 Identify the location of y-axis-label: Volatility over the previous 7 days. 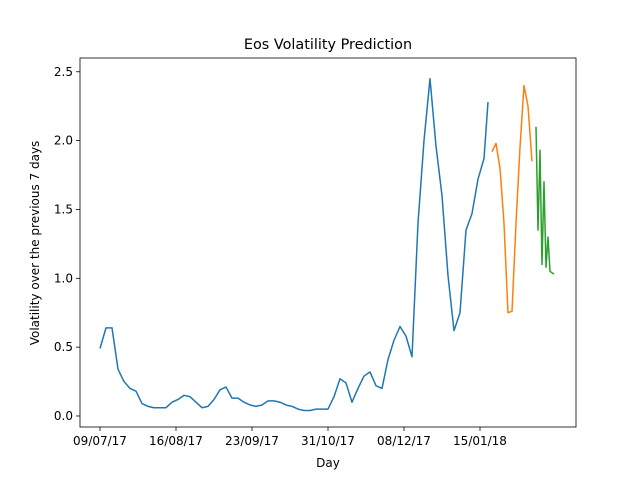
(35, 243).